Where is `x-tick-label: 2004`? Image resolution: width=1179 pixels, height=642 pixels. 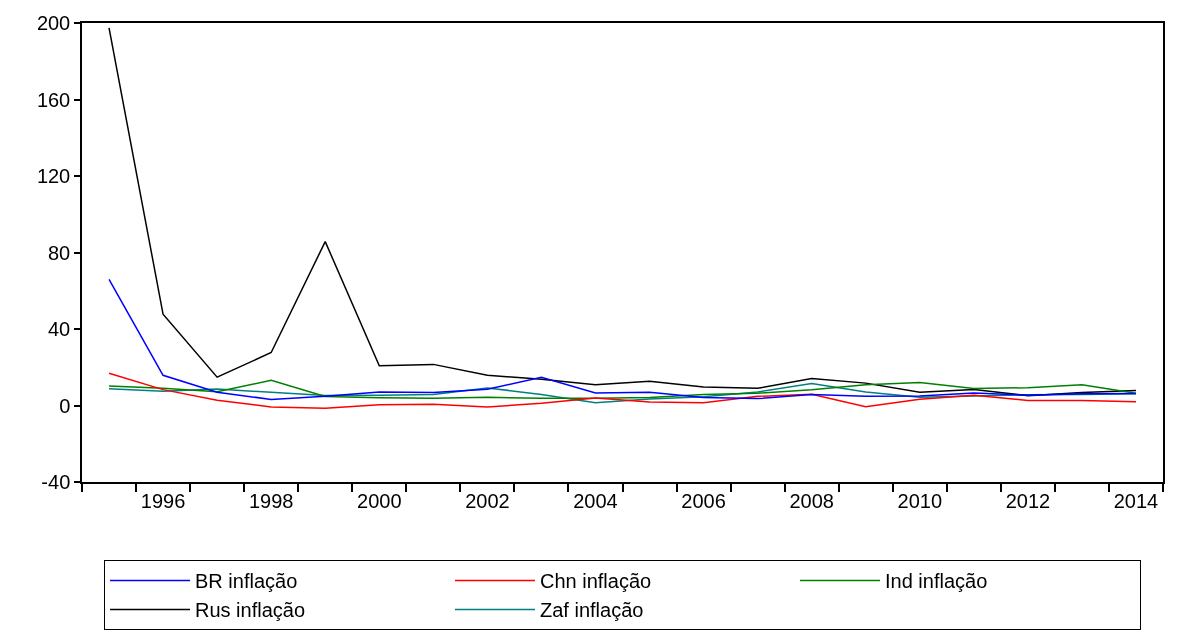 x-tick-label: 2004 is located at coordinates (595, 500).